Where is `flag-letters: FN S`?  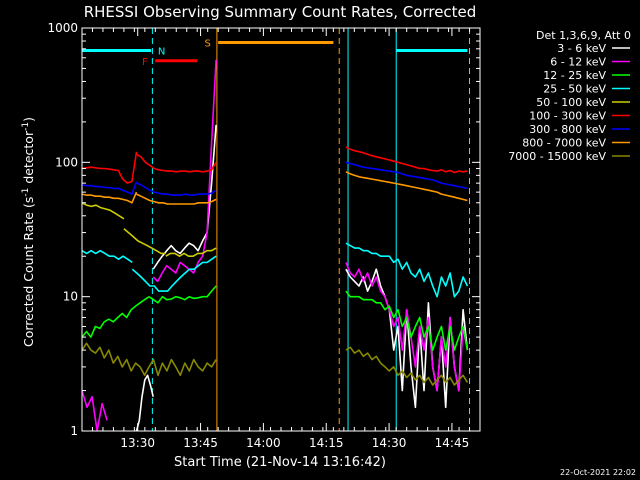 flag-letters: FN S is located at coordinates (176, 52).